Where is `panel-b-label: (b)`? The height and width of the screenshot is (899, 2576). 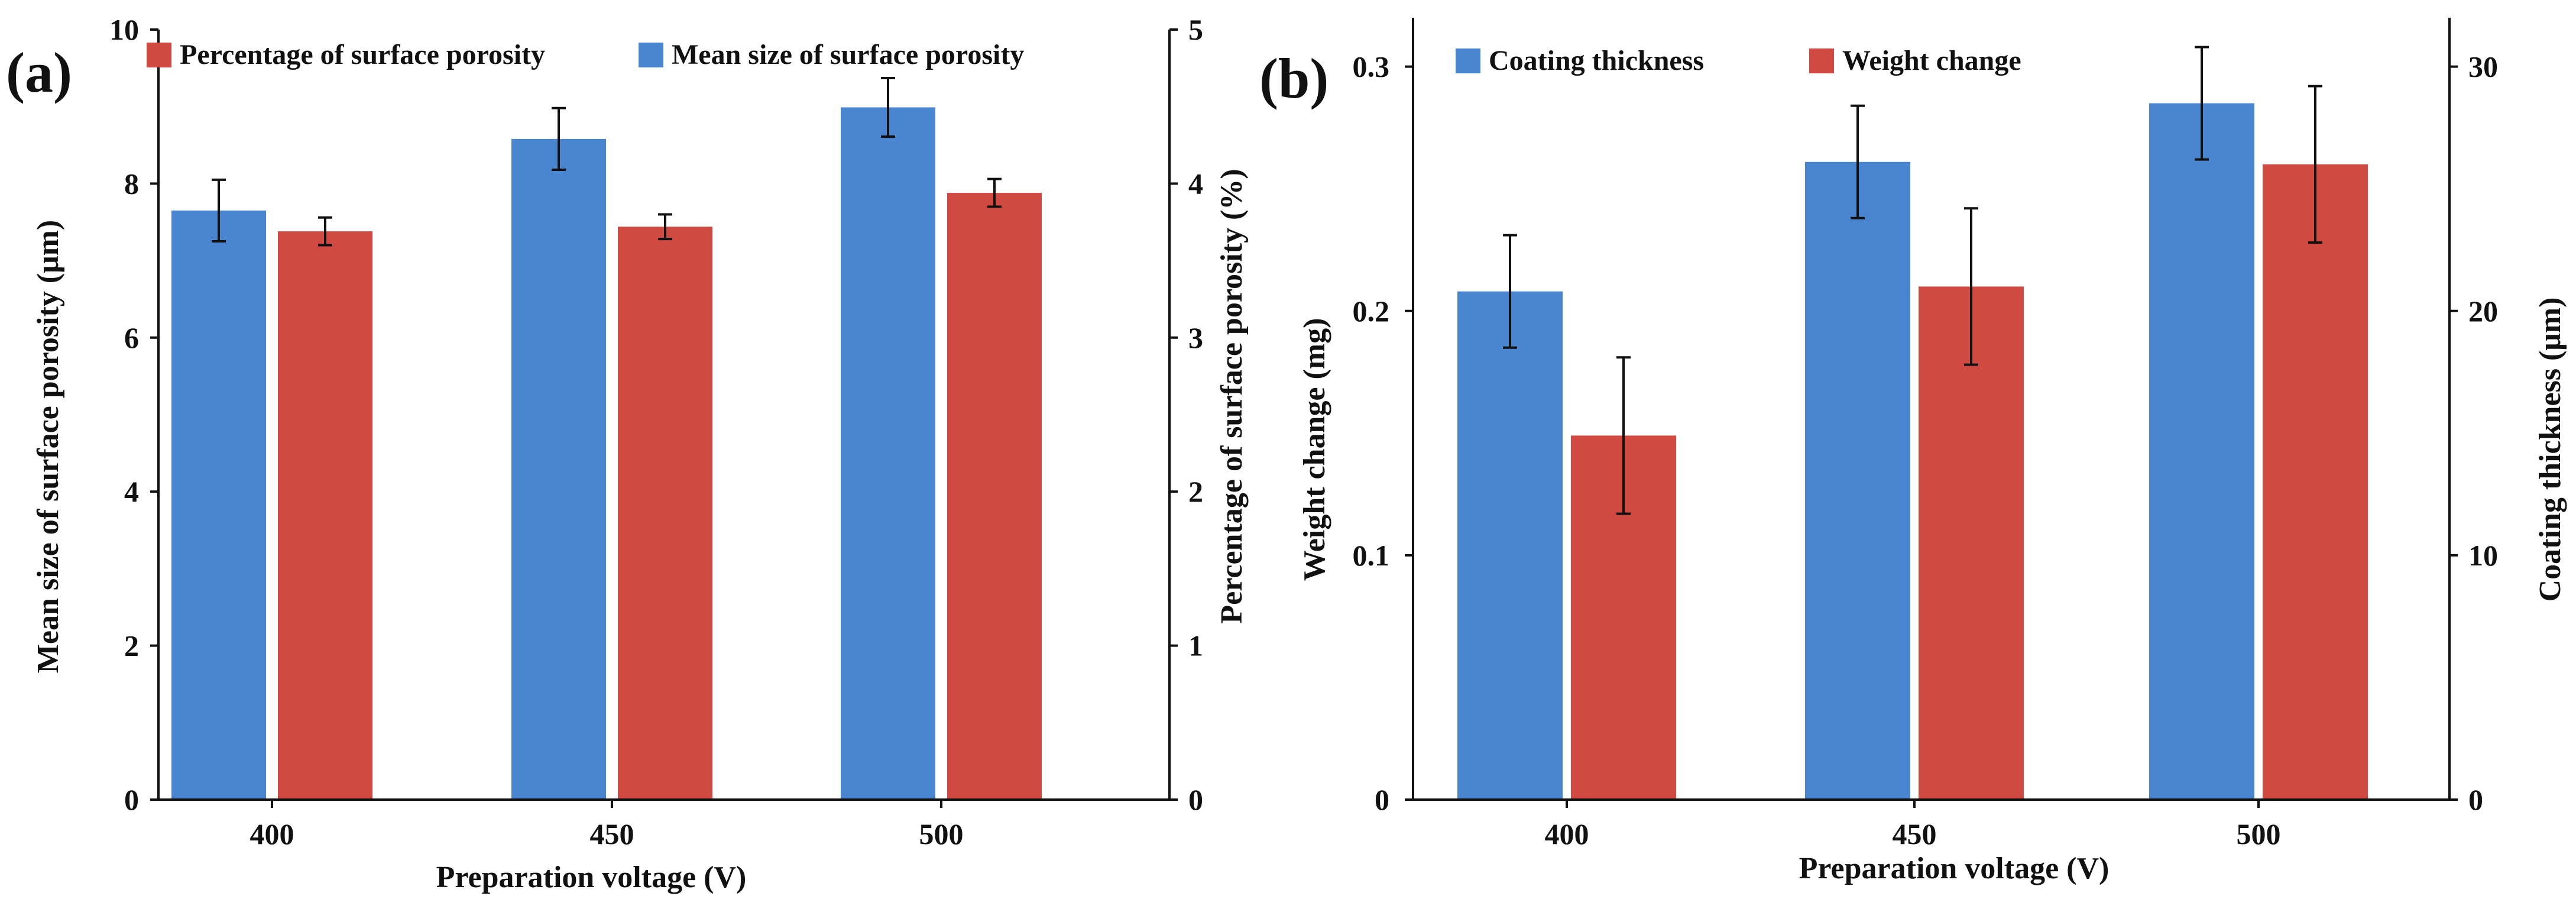 panel-b-label: (b) is located at coordinates (1293, 78).